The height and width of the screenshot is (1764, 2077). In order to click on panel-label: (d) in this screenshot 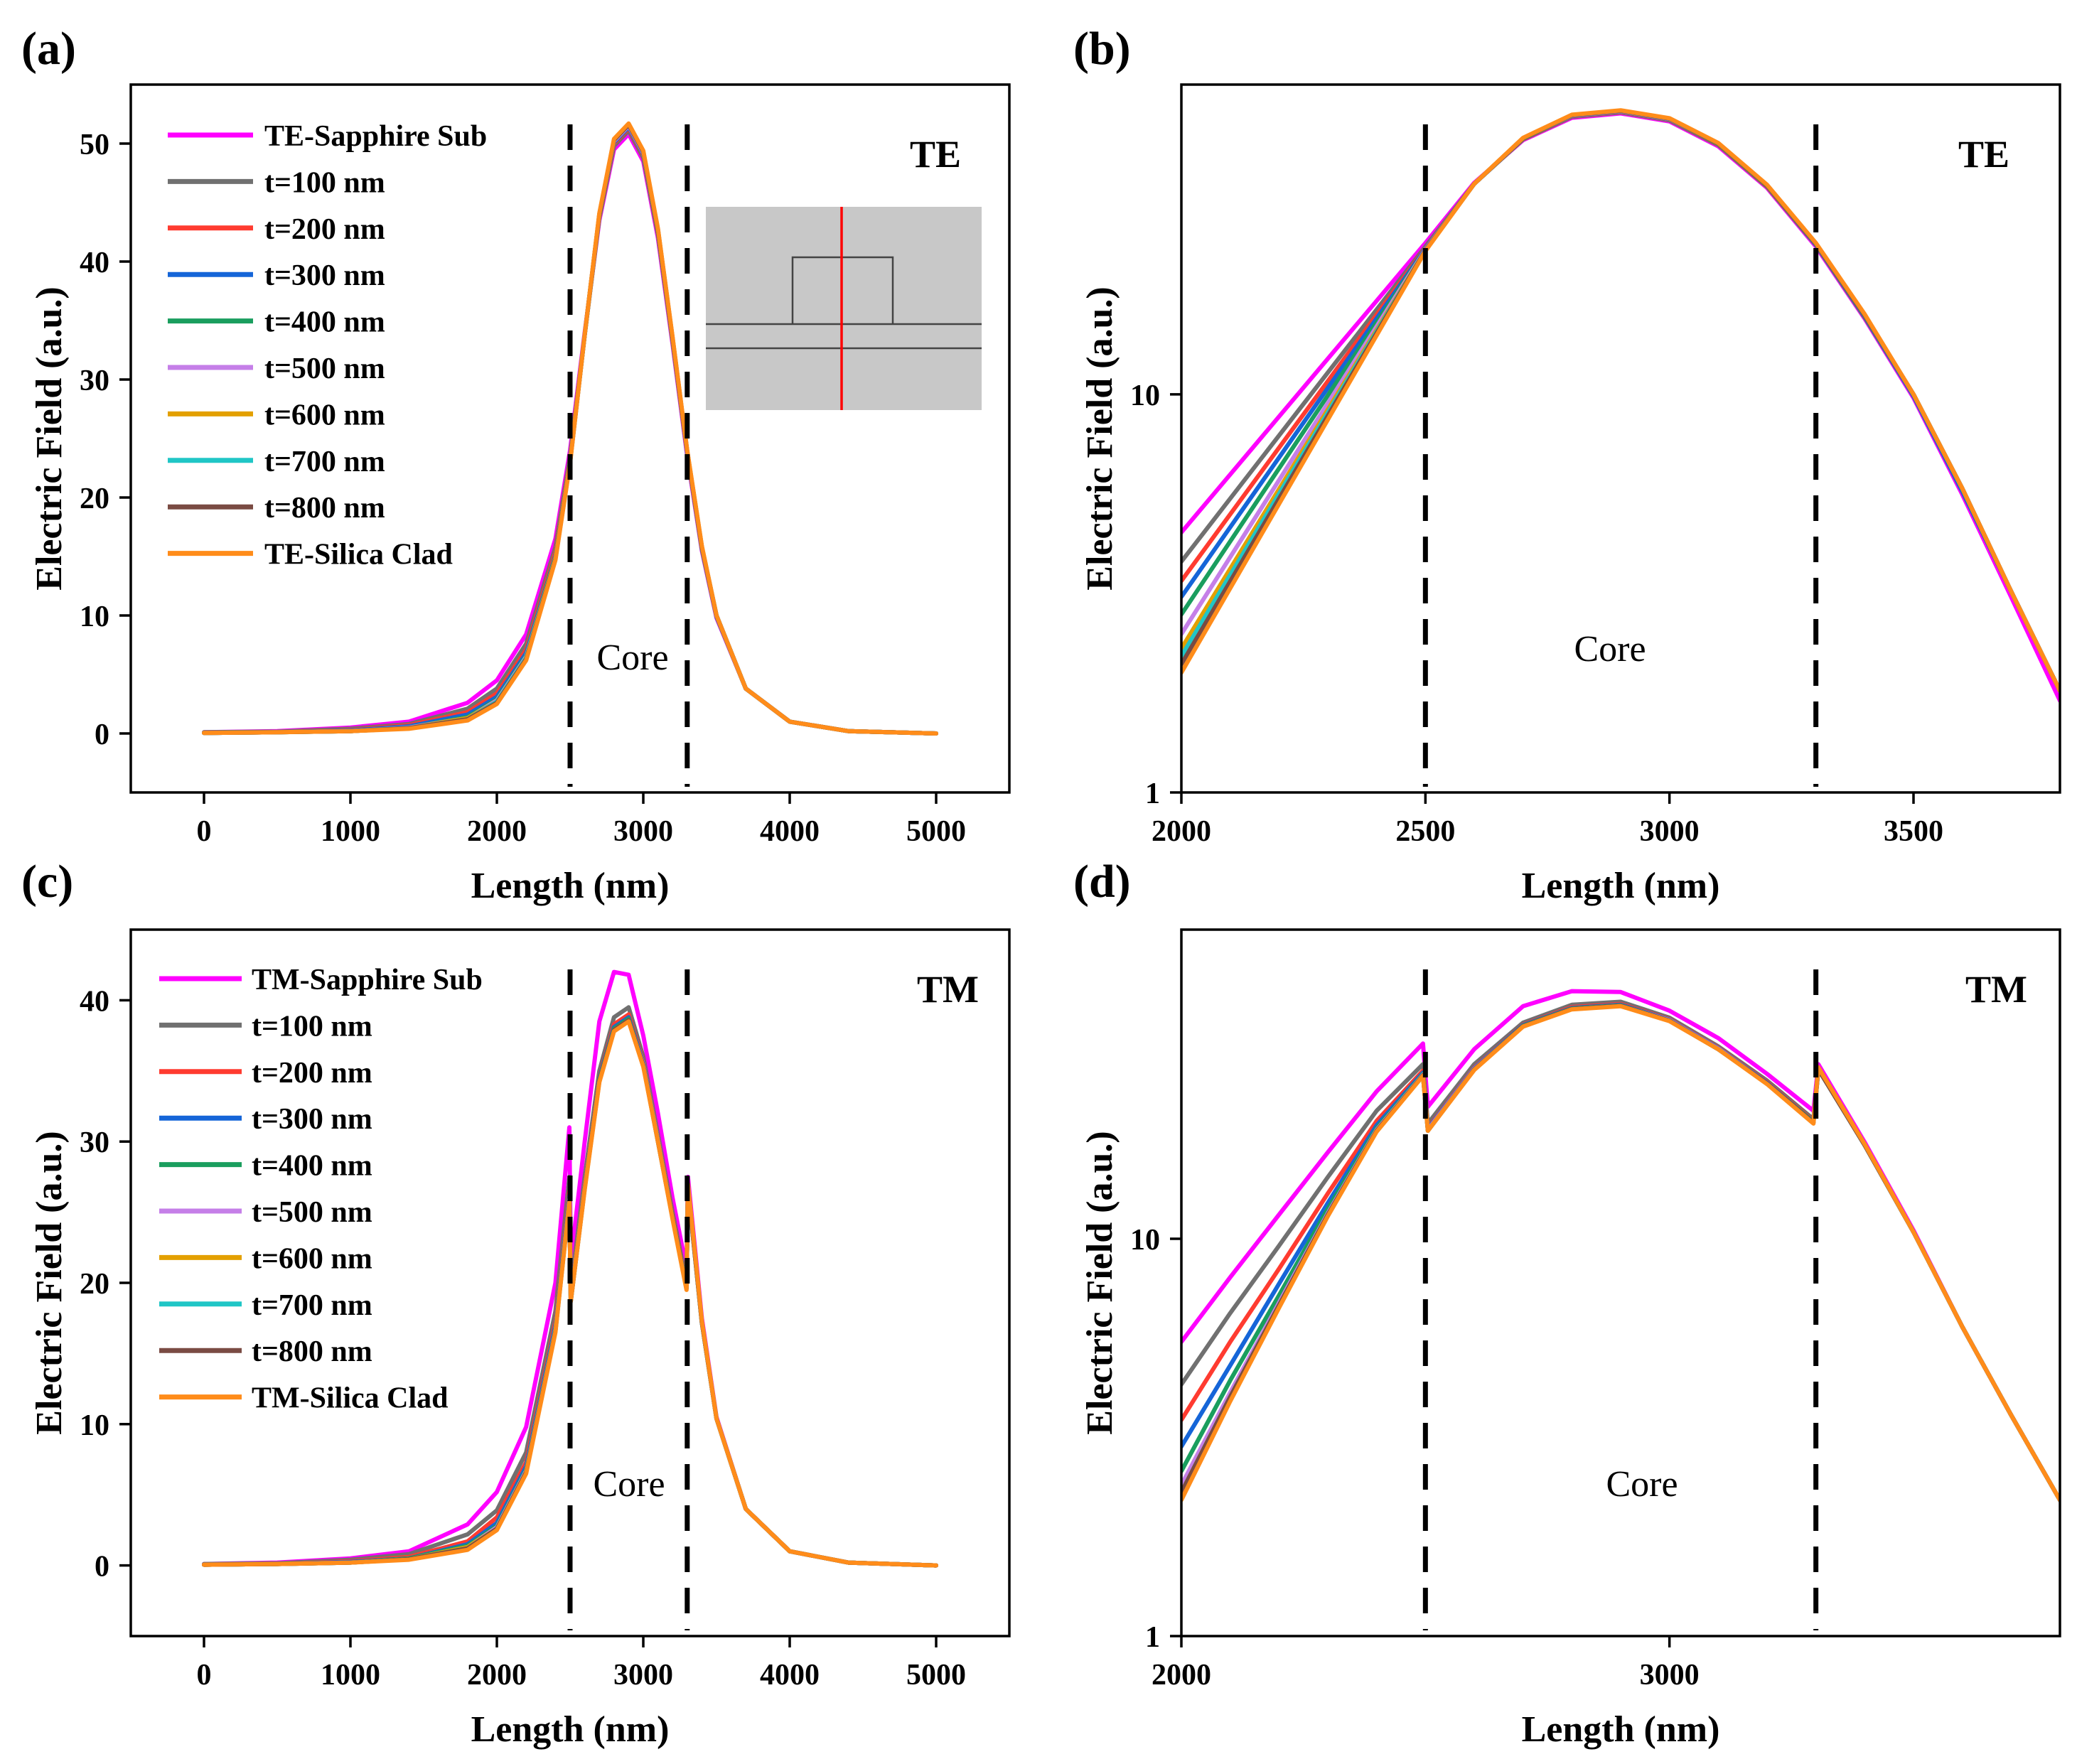, I will do `click(1102, 882)`.